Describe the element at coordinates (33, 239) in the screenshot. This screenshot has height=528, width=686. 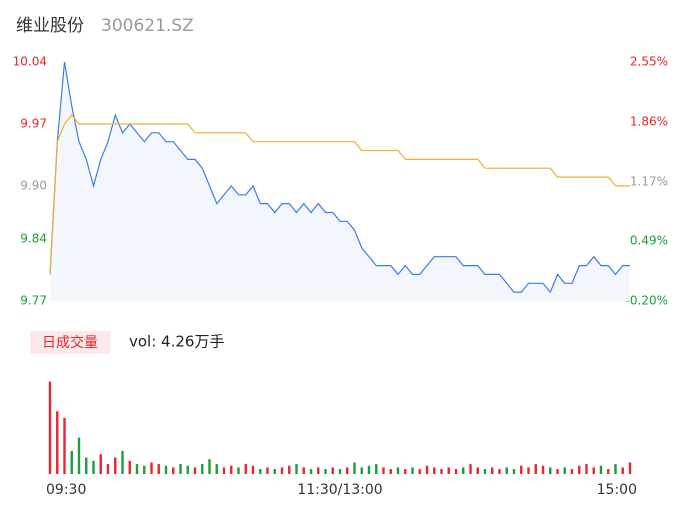
I see `y-tick-label: 9.84` at that location.